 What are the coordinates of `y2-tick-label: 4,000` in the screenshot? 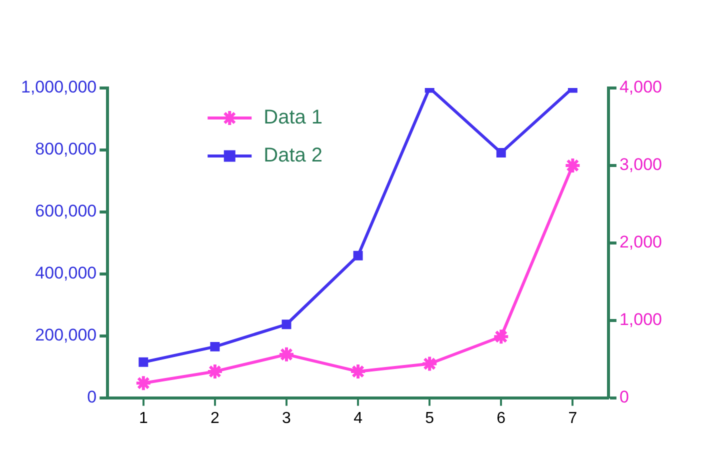 It's located at (640, 87).